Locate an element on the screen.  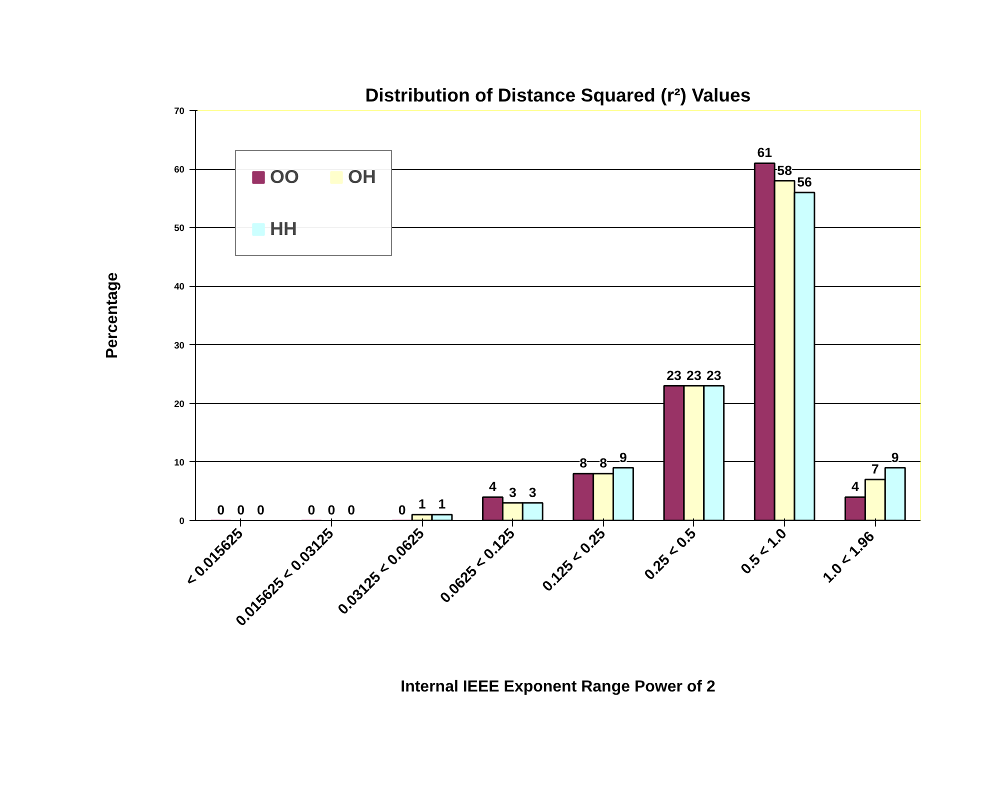
y-tick-label: 30 is located at coordinates (179, 345).